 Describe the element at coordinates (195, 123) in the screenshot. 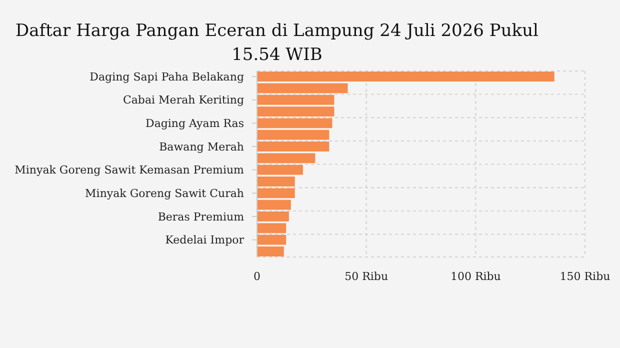

I see `y-tick-label: Daging Ayam Ras` at that location.